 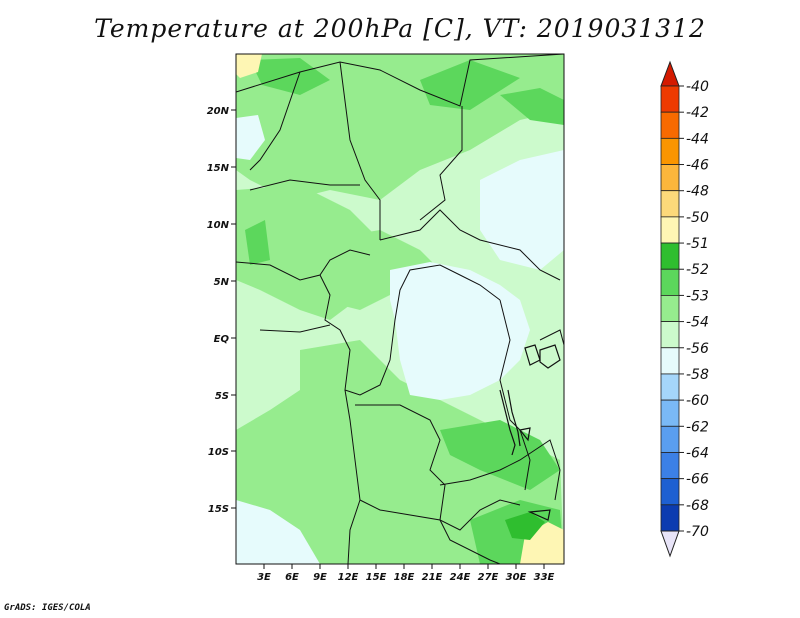 I want to click on colorbar-label-0: -40, so click(x=697, y=87).